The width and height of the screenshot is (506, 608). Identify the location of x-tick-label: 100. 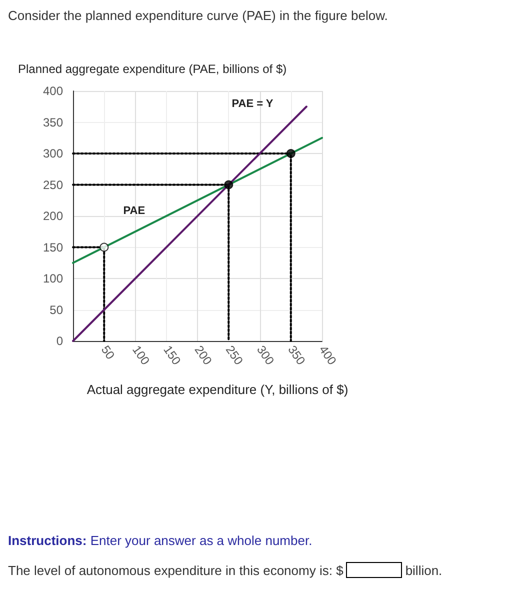
(141, 355).